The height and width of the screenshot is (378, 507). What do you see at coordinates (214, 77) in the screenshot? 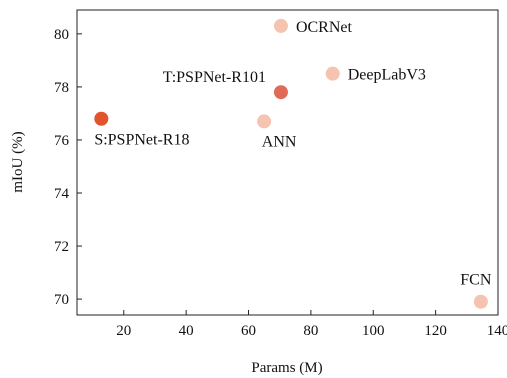
I see `point-label: T:PSPNet-R101` at bounding box center [214, 77].